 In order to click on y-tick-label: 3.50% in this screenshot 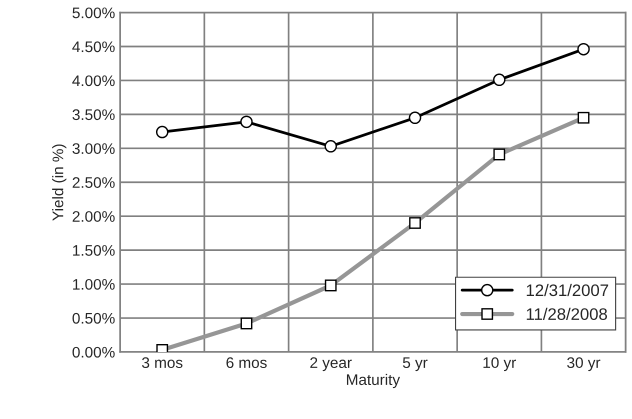, I will do `click(93, 114)`.